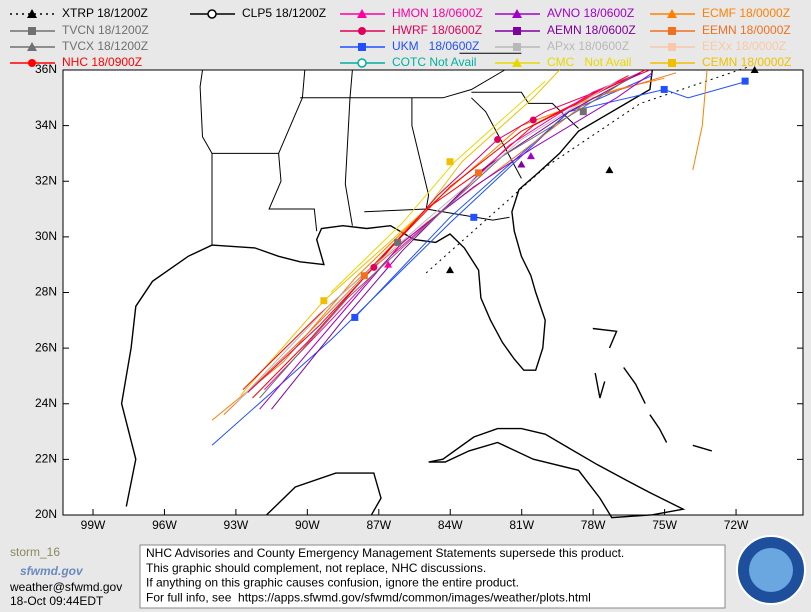 This screenshot has height=612, width=811. I want to click on site: sfwmd.gov, so click(52, 571).